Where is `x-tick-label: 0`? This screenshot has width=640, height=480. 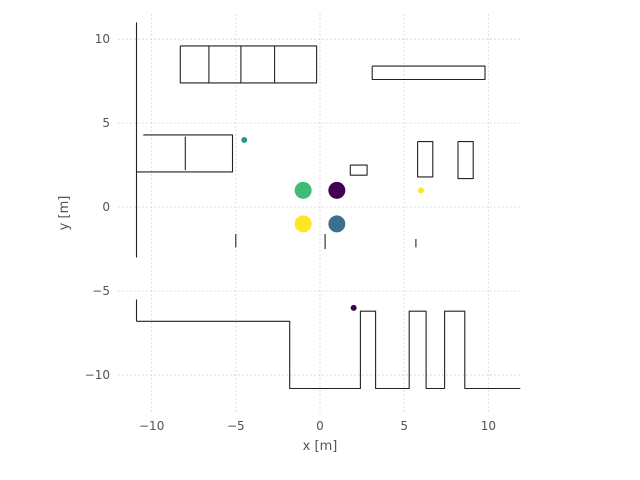
x-tick-label: 0 is located at coordinates (320, 426).